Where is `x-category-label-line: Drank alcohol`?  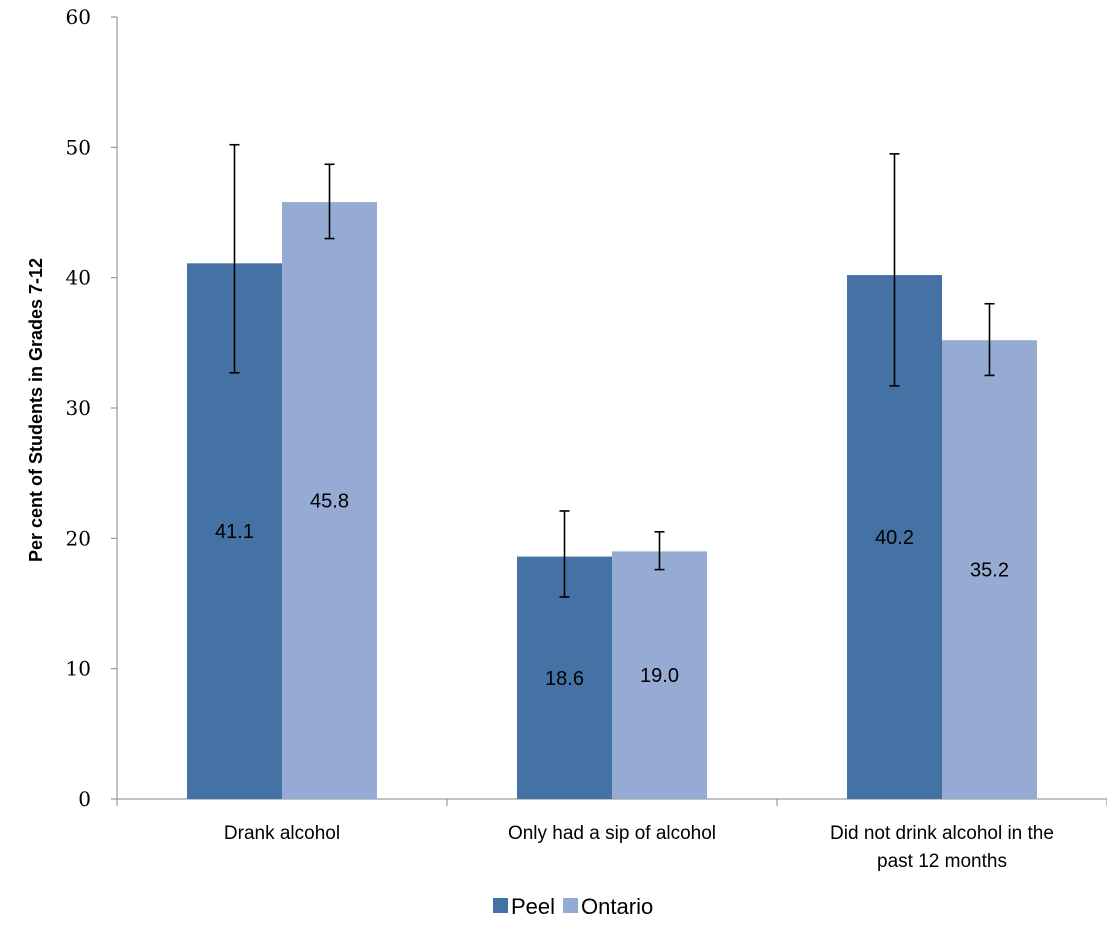
x-category-label-line: Drank alcohol is located at coordinates (282, 833).